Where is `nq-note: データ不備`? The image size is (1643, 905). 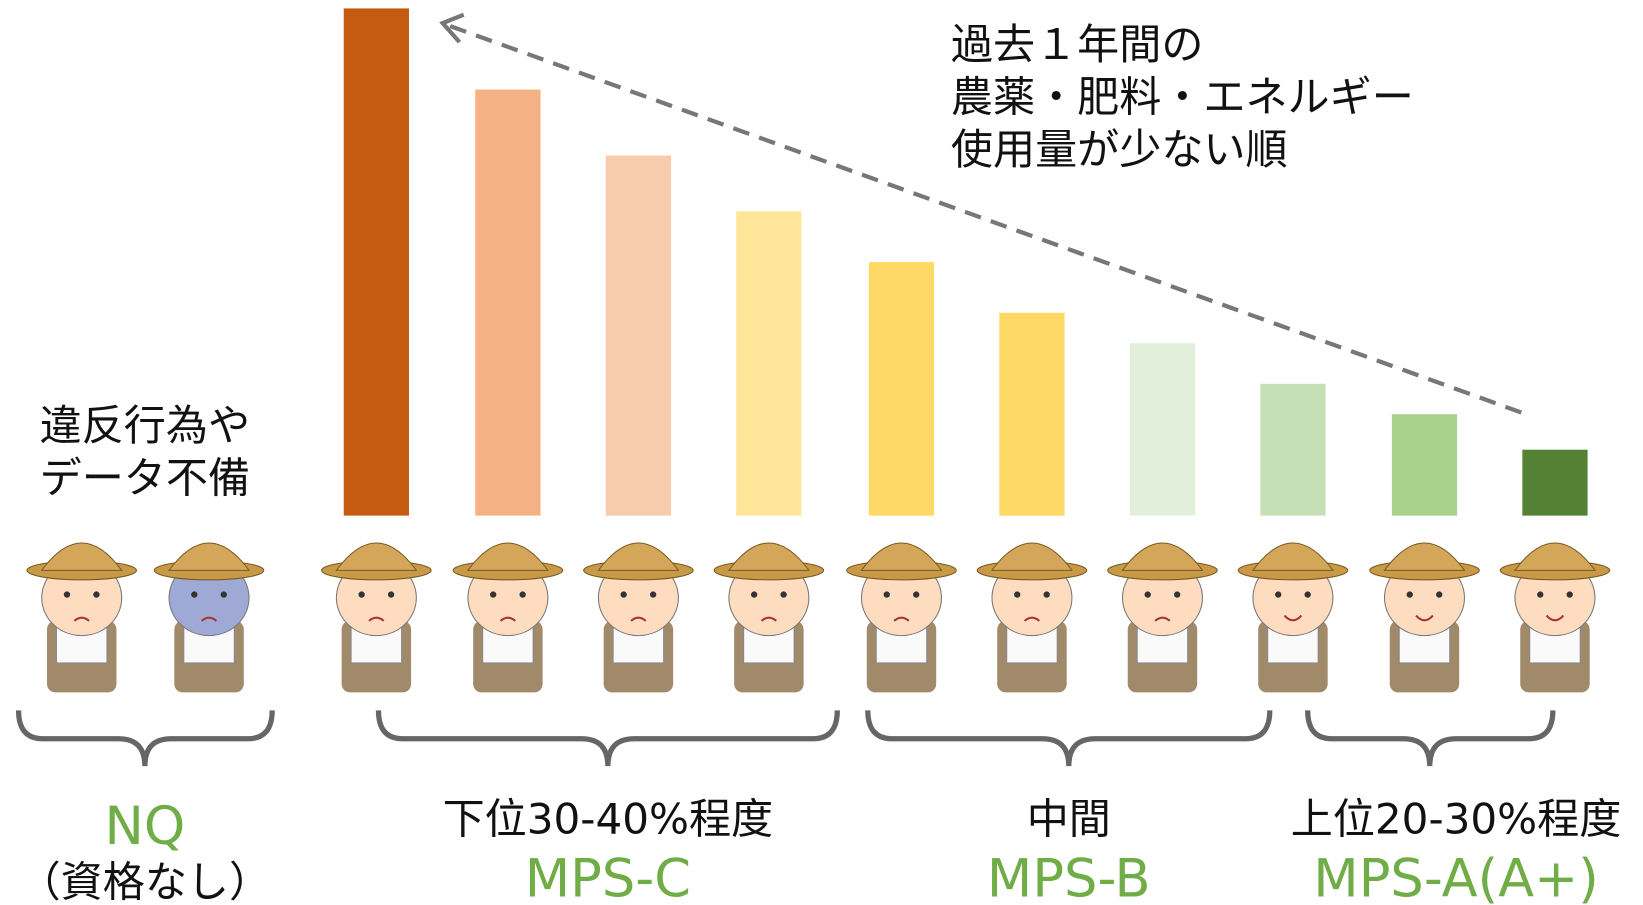
nq-note: データ不備 is located at coordinates (145, 477).